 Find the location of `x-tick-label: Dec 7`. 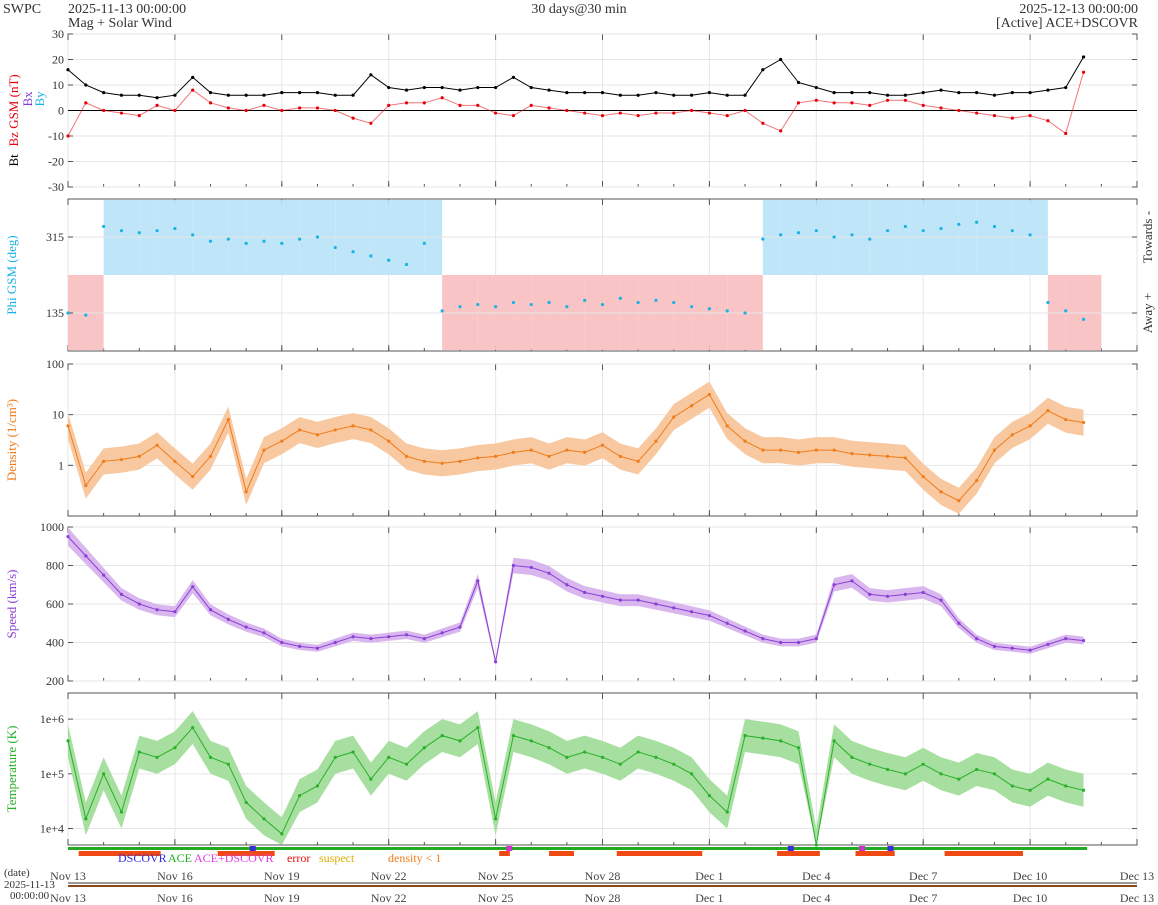

x-tick-label: Dec 7 is located at coordinates (923, 876).